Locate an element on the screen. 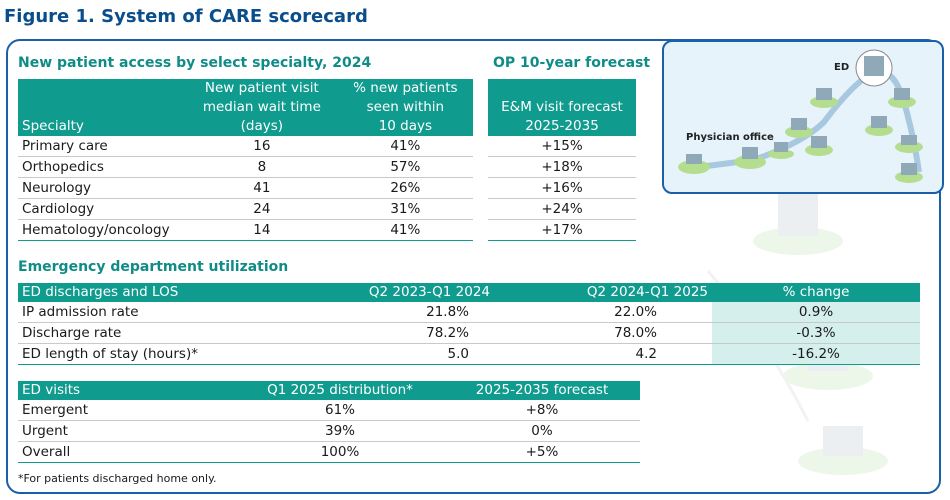  ed-label: ED is located at coordinates (842, 67).